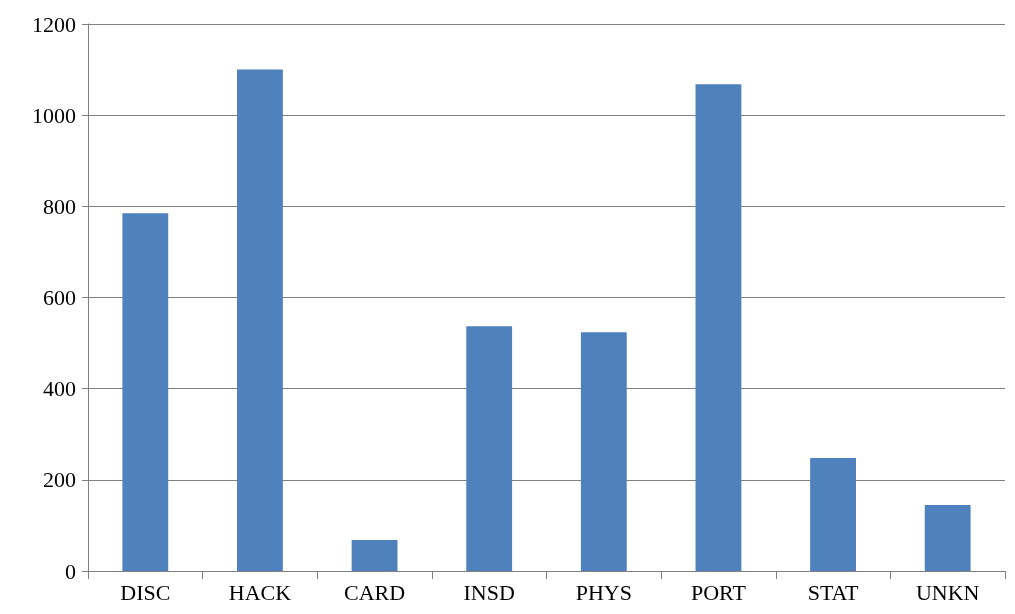 This screenshot has height=614, width=1015. I want to click on y-tick-label: 800, so click(59, 206).